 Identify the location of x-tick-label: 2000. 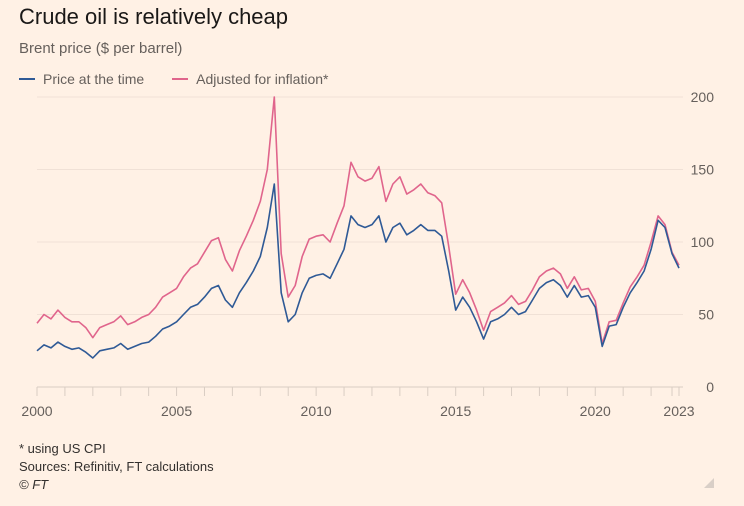
(36, 411).